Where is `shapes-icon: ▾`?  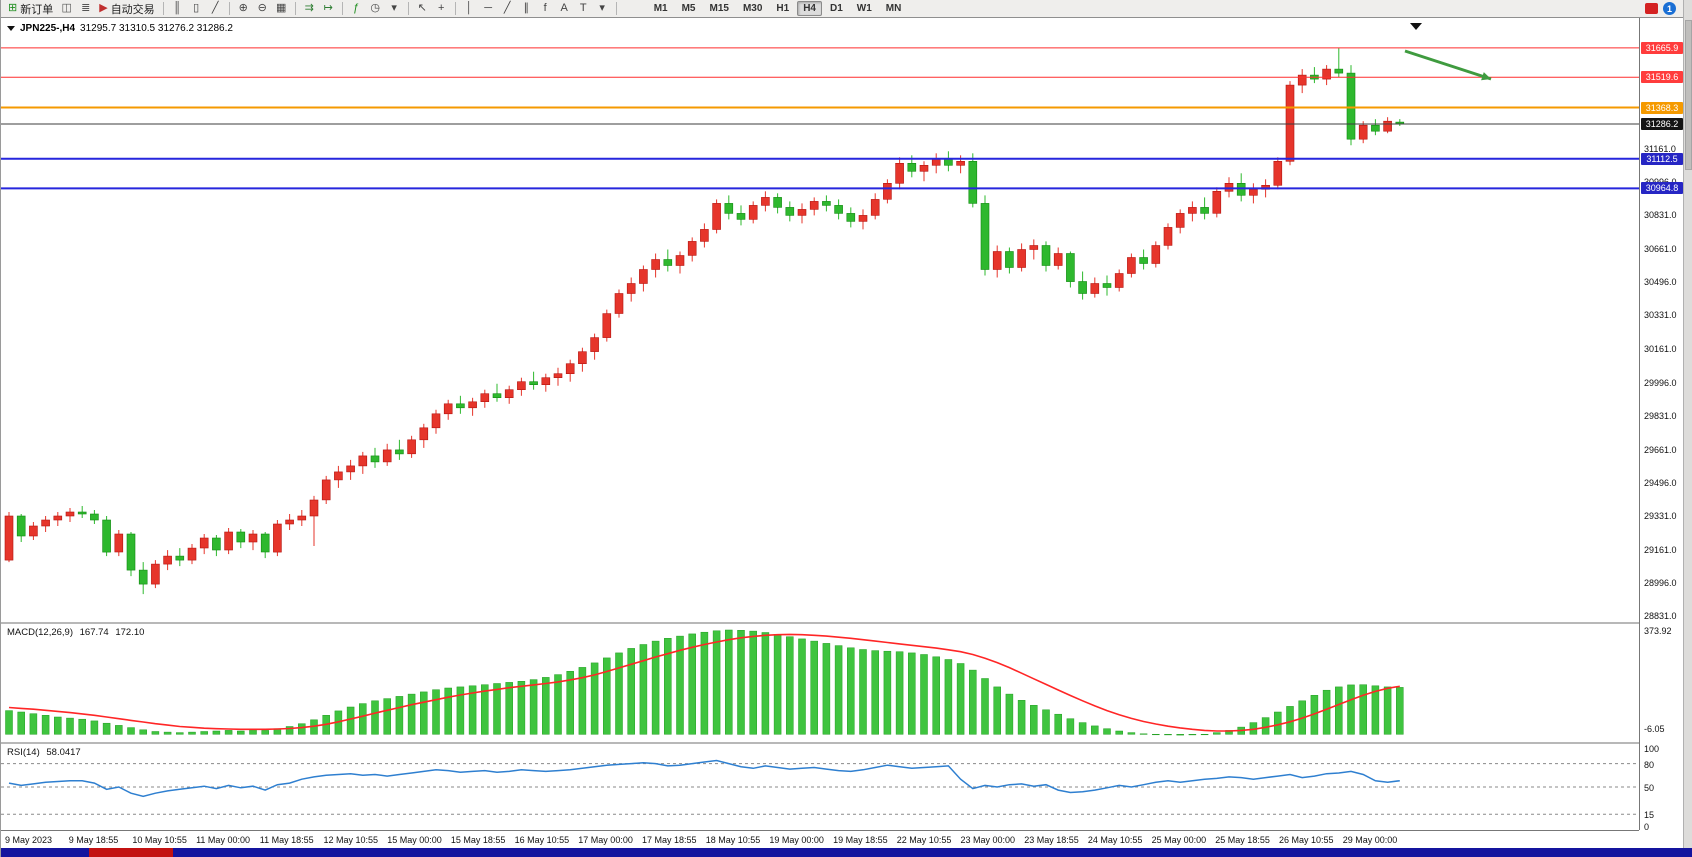 shapes-icon: ▾ is located at coordinates (602, 9).